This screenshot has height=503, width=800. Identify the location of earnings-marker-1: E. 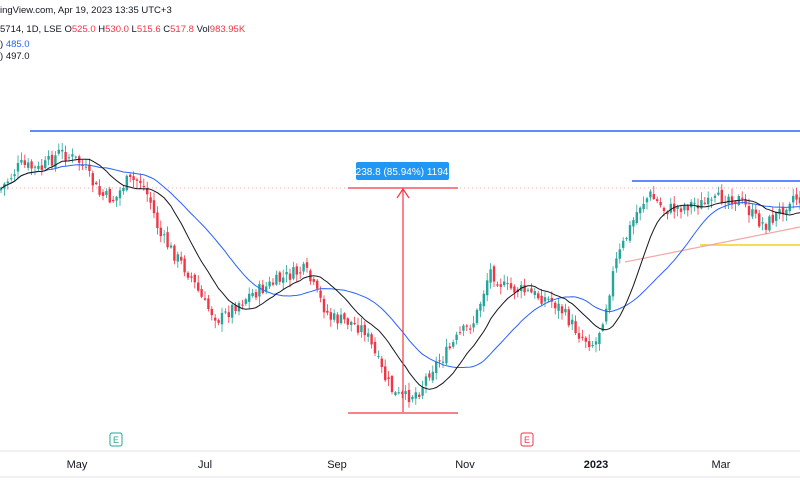
(116, 439).